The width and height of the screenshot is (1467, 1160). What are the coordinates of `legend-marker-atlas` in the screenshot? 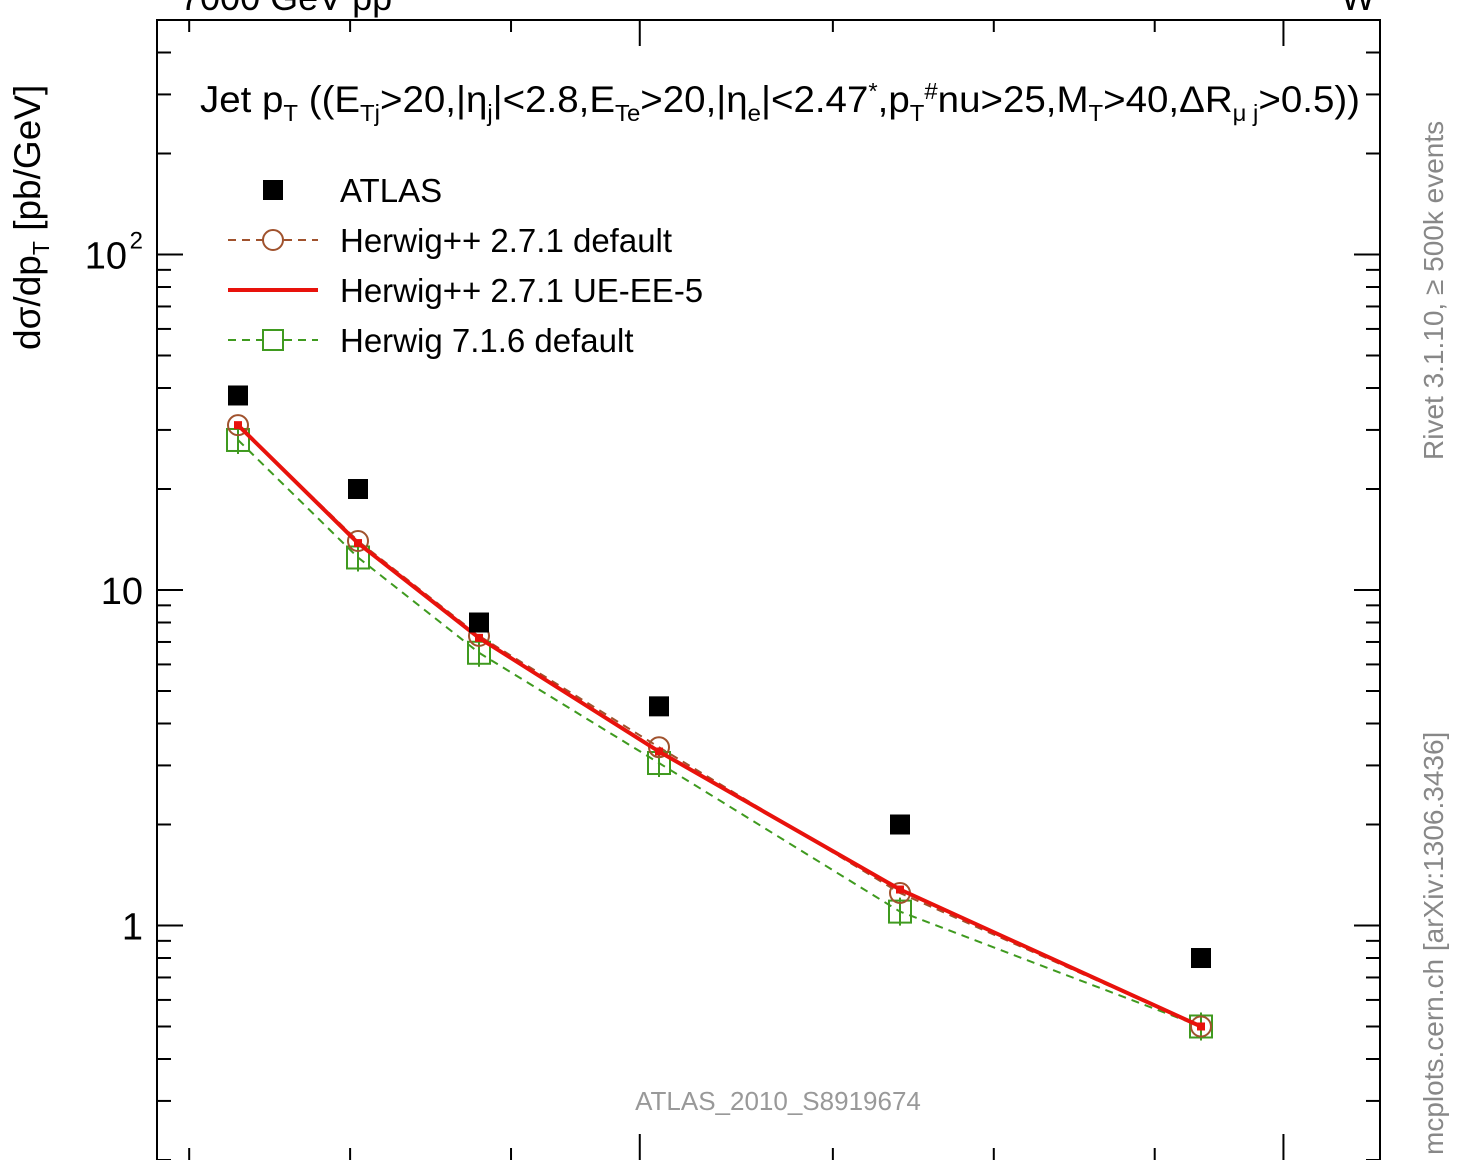 It's located at (273, 190).